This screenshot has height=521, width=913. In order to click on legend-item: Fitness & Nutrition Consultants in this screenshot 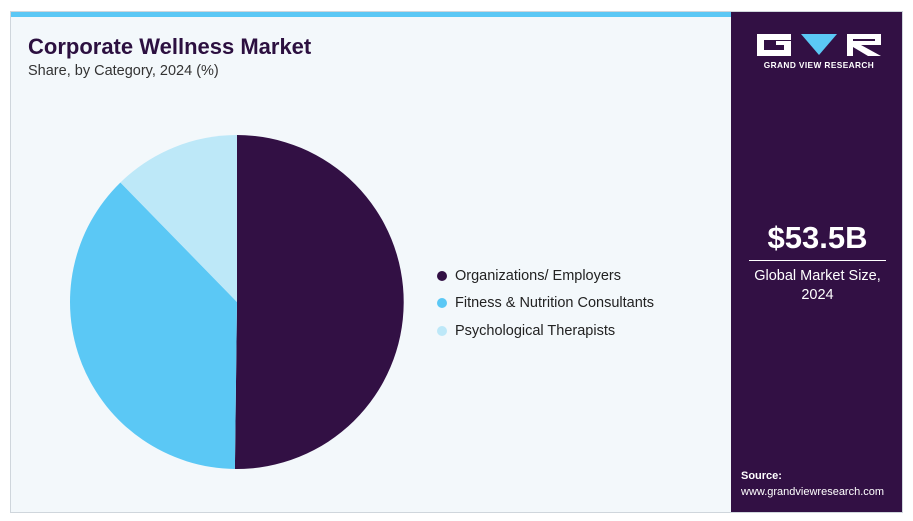, I will do `click(545, 304)`.